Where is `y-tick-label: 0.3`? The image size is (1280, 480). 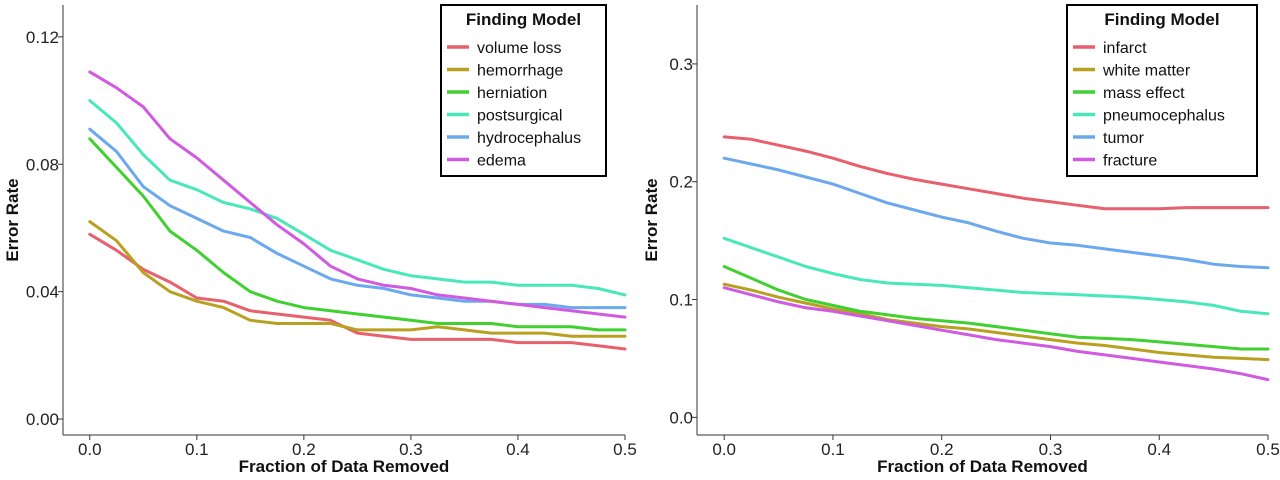
y-tick-label: 0.3 is located at coordinates (681, 64).